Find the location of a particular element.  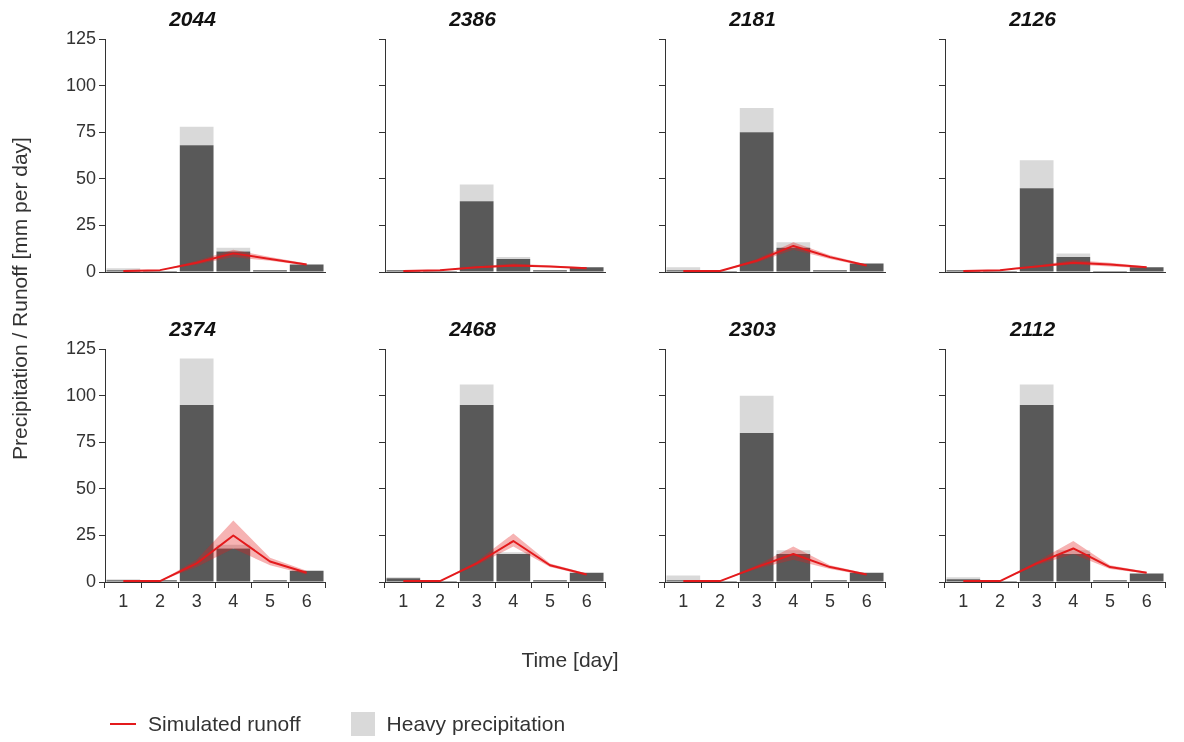

legend-label: Simulated runoff is located at coordinates (224, 724).